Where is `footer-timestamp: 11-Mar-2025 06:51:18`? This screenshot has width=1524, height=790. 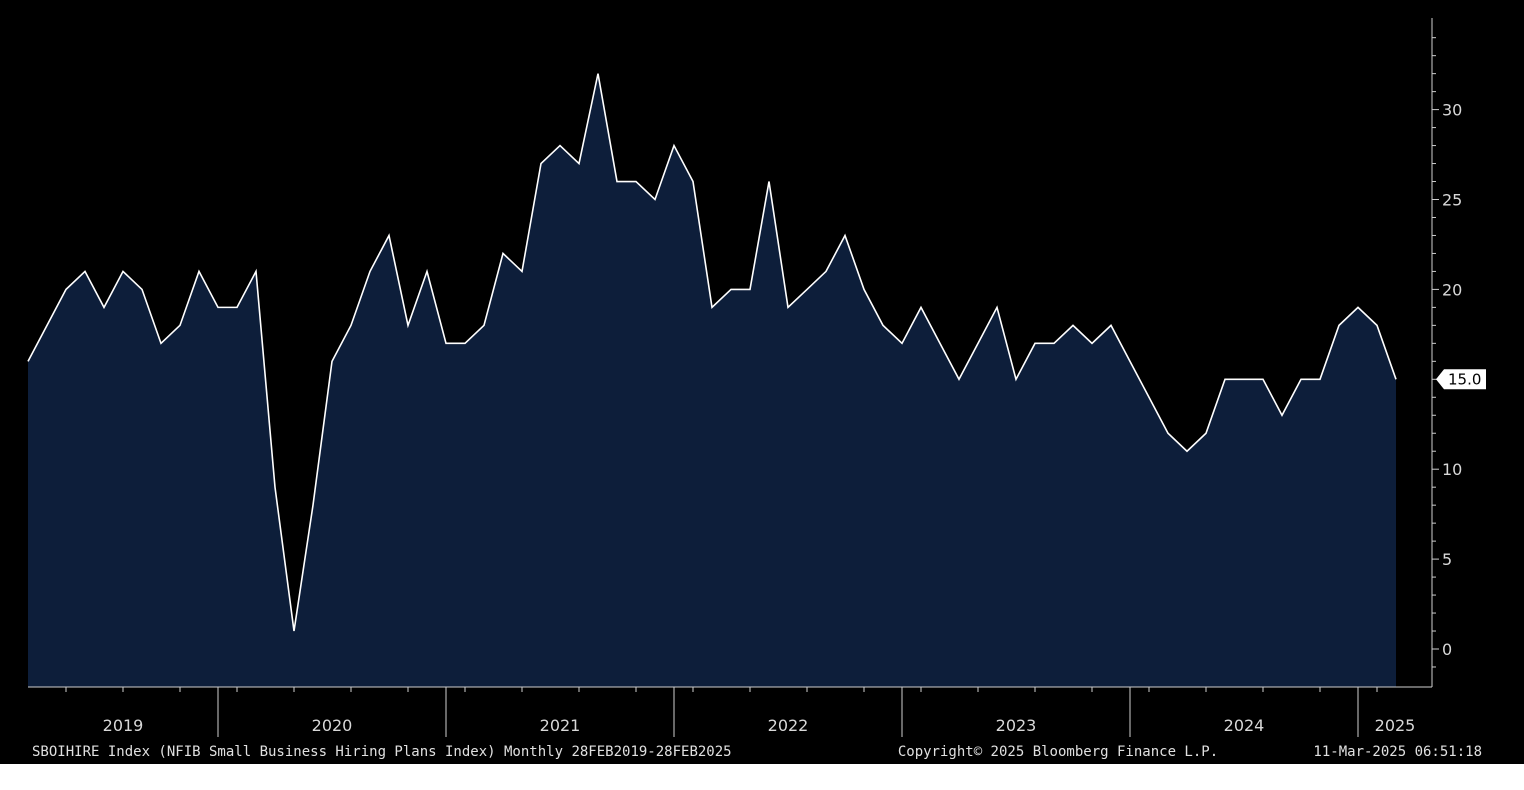 footer-timestamp: 11-Mar-2025 06:51:18 is located at coordinates (1397, 752).